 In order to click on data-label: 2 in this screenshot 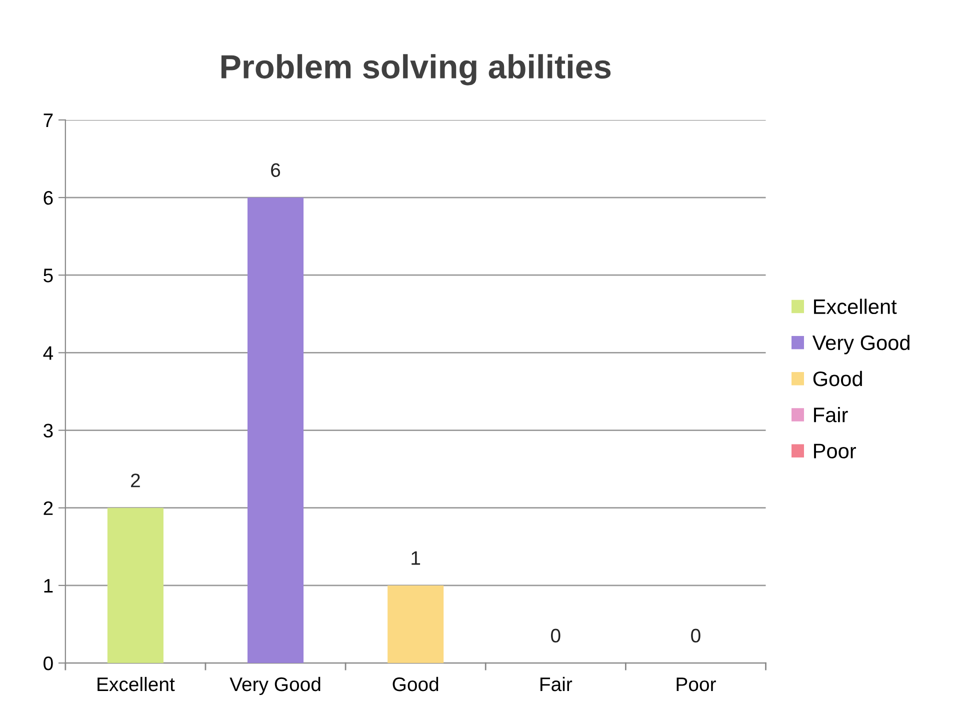, I will do `click(135, 481)`.